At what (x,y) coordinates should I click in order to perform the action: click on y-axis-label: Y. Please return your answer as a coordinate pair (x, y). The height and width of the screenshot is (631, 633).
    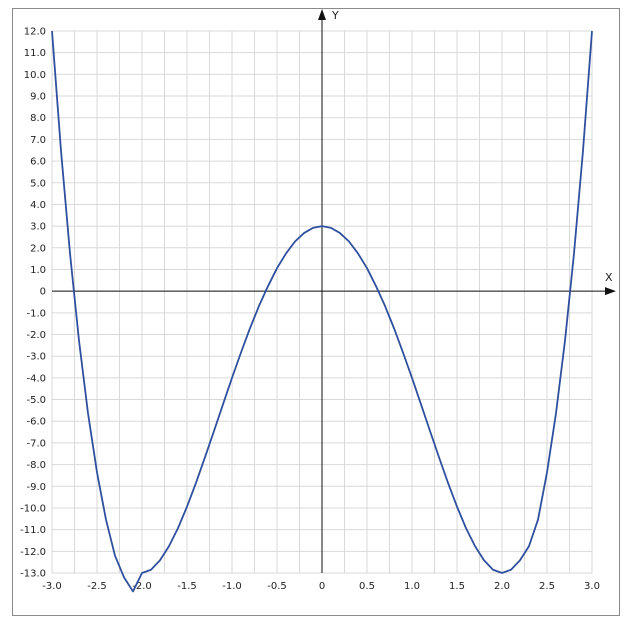
    Looking at the image, I should click on (335, 15).